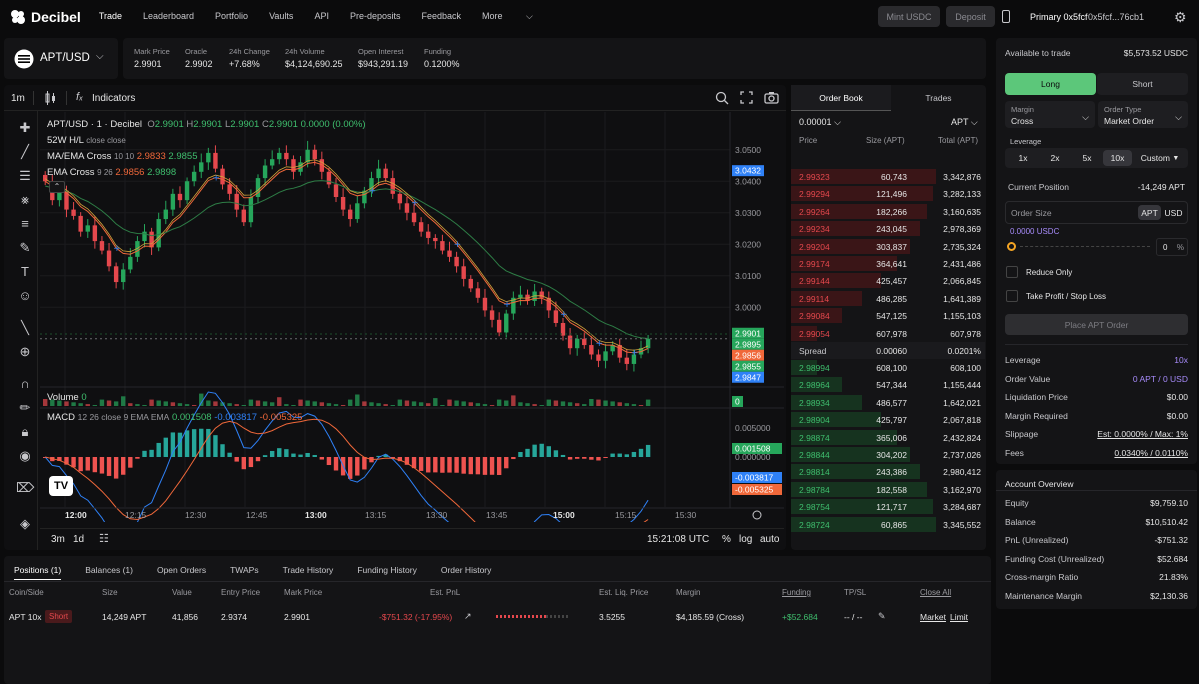 This screenshot has width=1199, height=684. Describe the element at coordinates (25, 151) in the screenshot. I see `trendline-icon: ╱` at that location.